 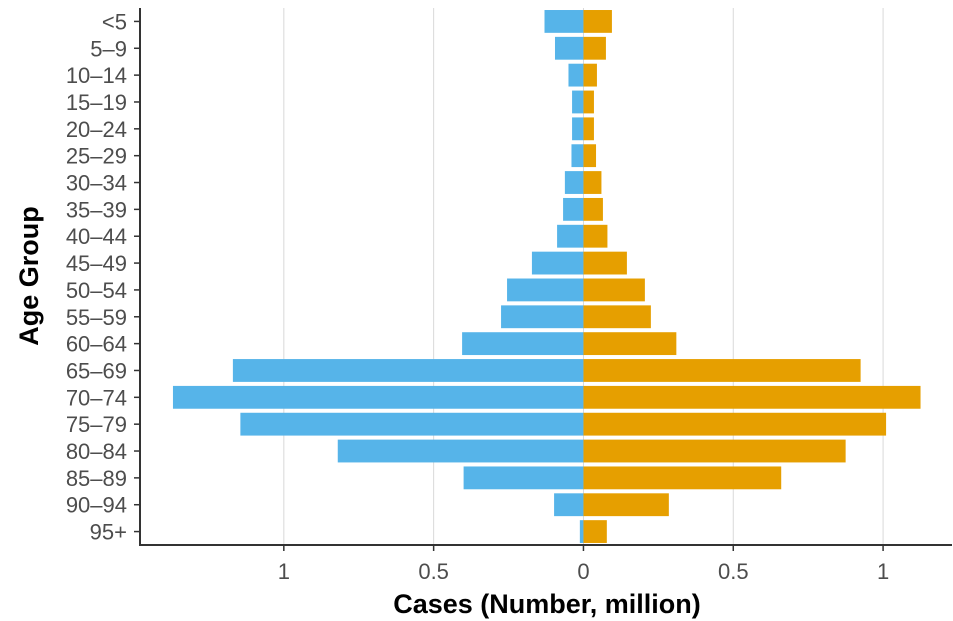 What do you see at coordinates (547, 604) in the screenshot?
I see `x-axis-title: Cases (Number, million)` at bounding box center [547, 604].